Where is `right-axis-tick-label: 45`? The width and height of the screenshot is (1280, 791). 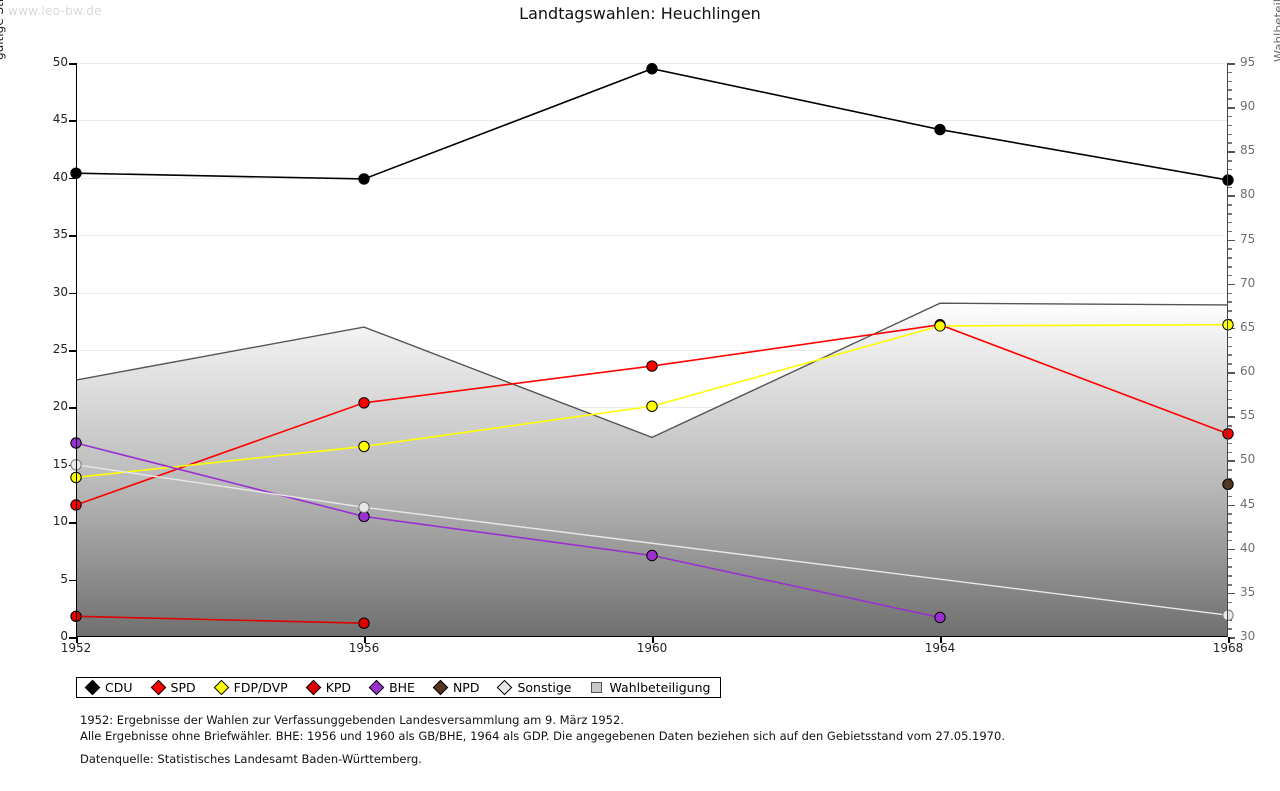
right-axis-tick-label: 45 is located at coordinates (1248, 503).